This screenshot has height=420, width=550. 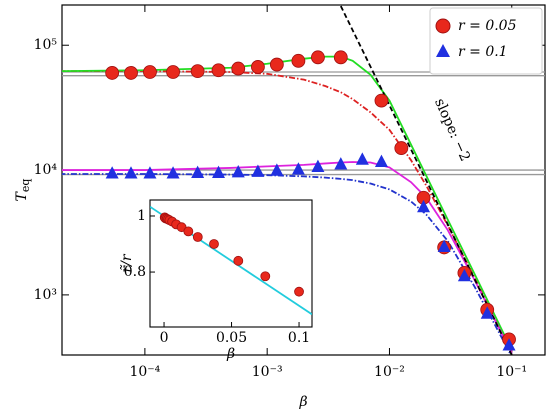 What do you see at coordinates (127, 262) in the screenshot?
I see `inset-y-label: r̃/r` at bounding box center [127, 262].